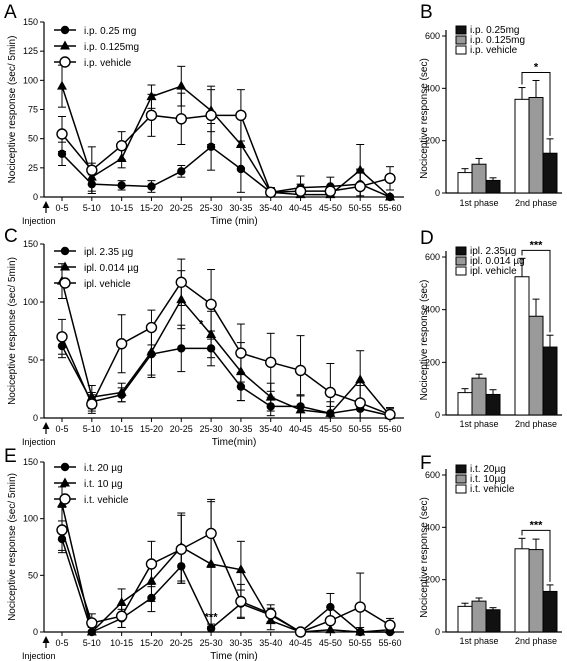 This screenshot has width=567, height=661. I want to click on x-tick-label: 15-20, so click(151, 643).